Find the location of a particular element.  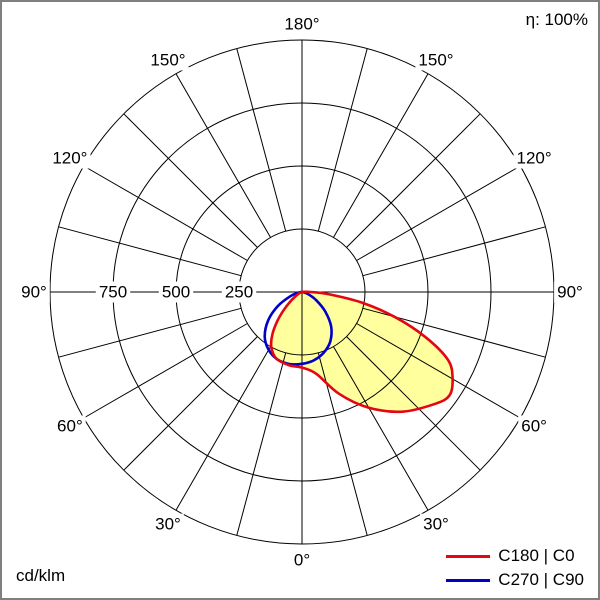

radial-tick-label-500-bg is located at coordinates (176, 292).